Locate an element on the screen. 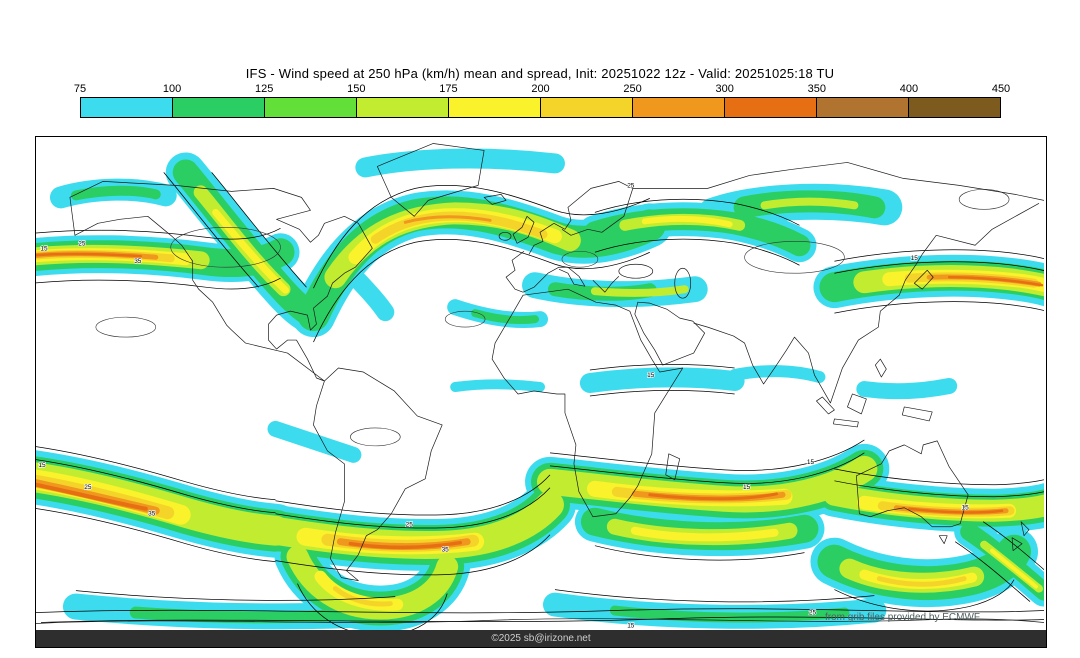 Image resolution: width=1080 pixels, height=658 pixels. coast-antarctica is located at coordinates (540, 621).